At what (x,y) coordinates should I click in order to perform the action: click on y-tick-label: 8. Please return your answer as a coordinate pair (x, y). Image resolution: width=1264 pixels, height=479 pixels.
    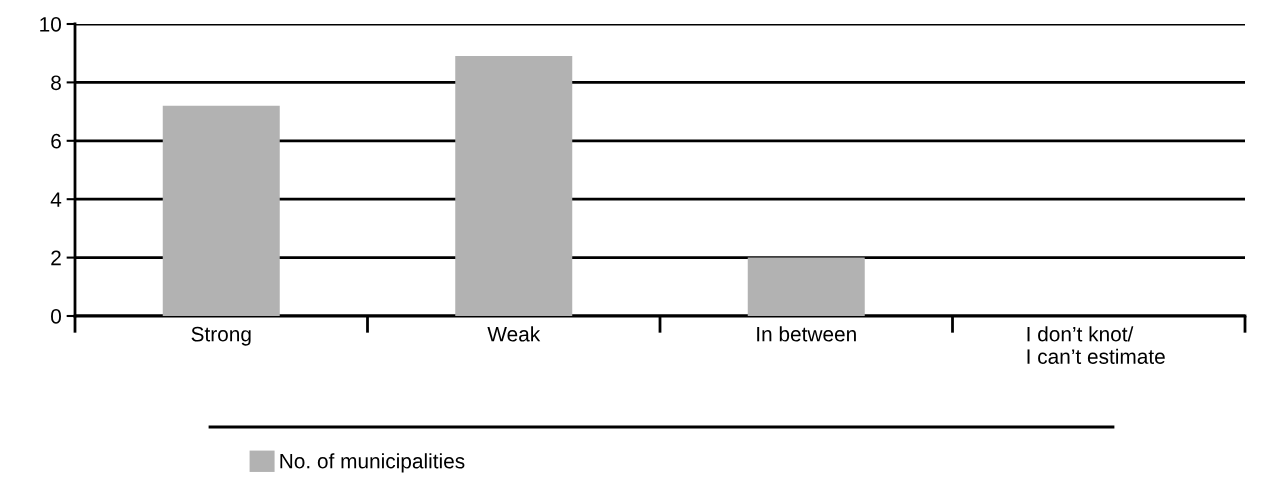
    Looking at the image, I should click on (56, 83).